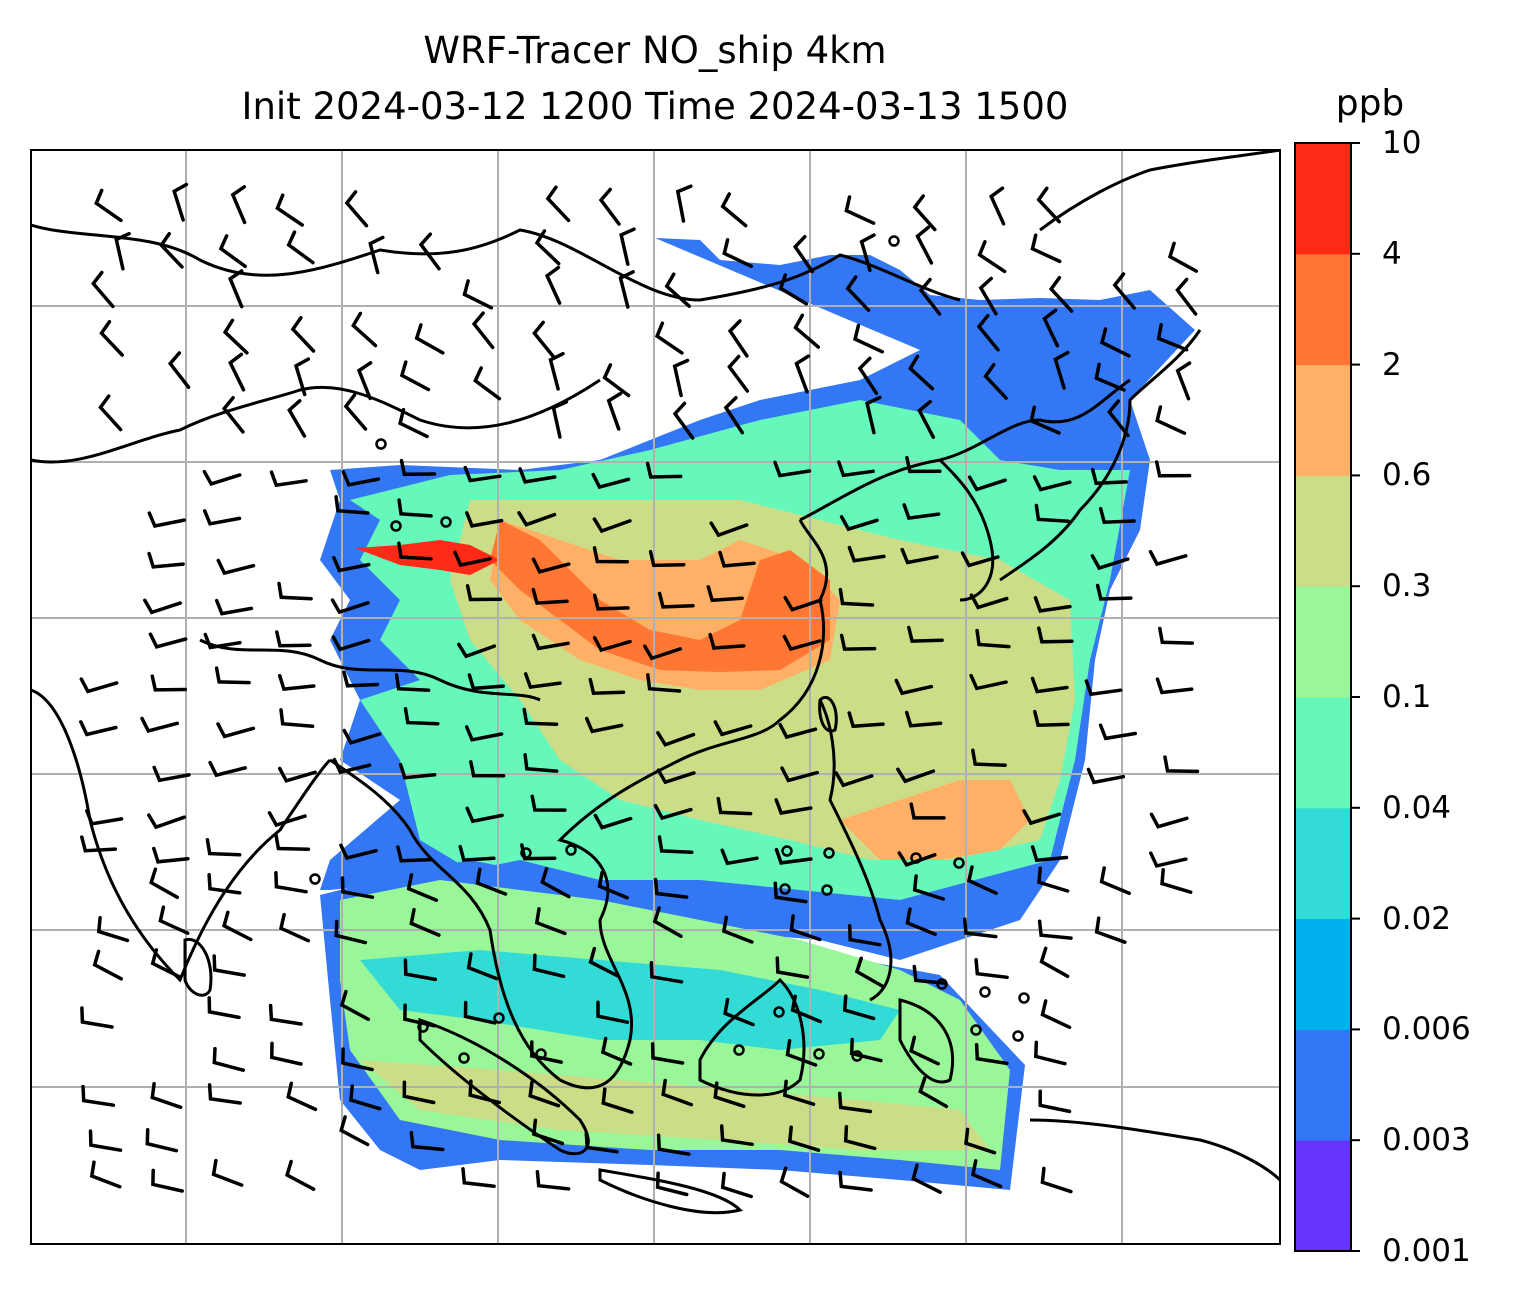 The height and width of the screenshot is (1306, 1528). What do you see at coordinates (1407, 586) in the screenshot?
I see `colorbar-label-6: 0.3` at bounding box center [1407, 586].